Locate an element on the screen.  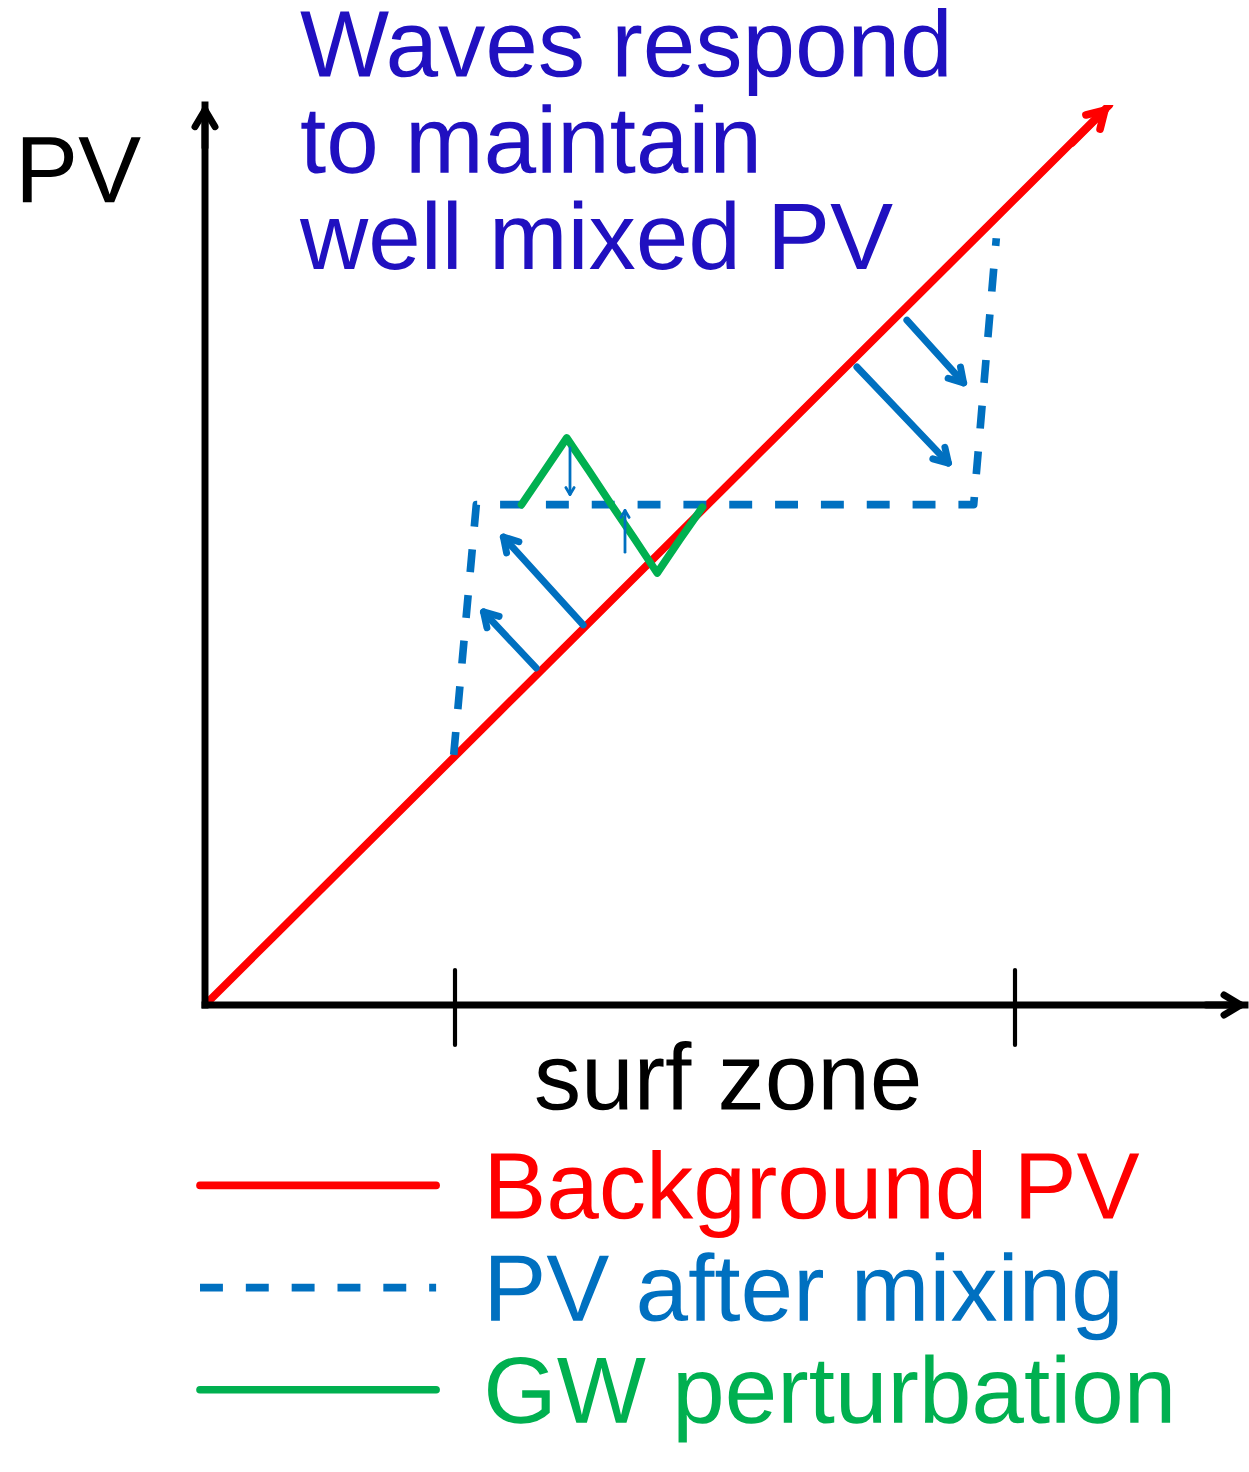
legend-label: GW perturbation is located at coordinates (829, 1398).